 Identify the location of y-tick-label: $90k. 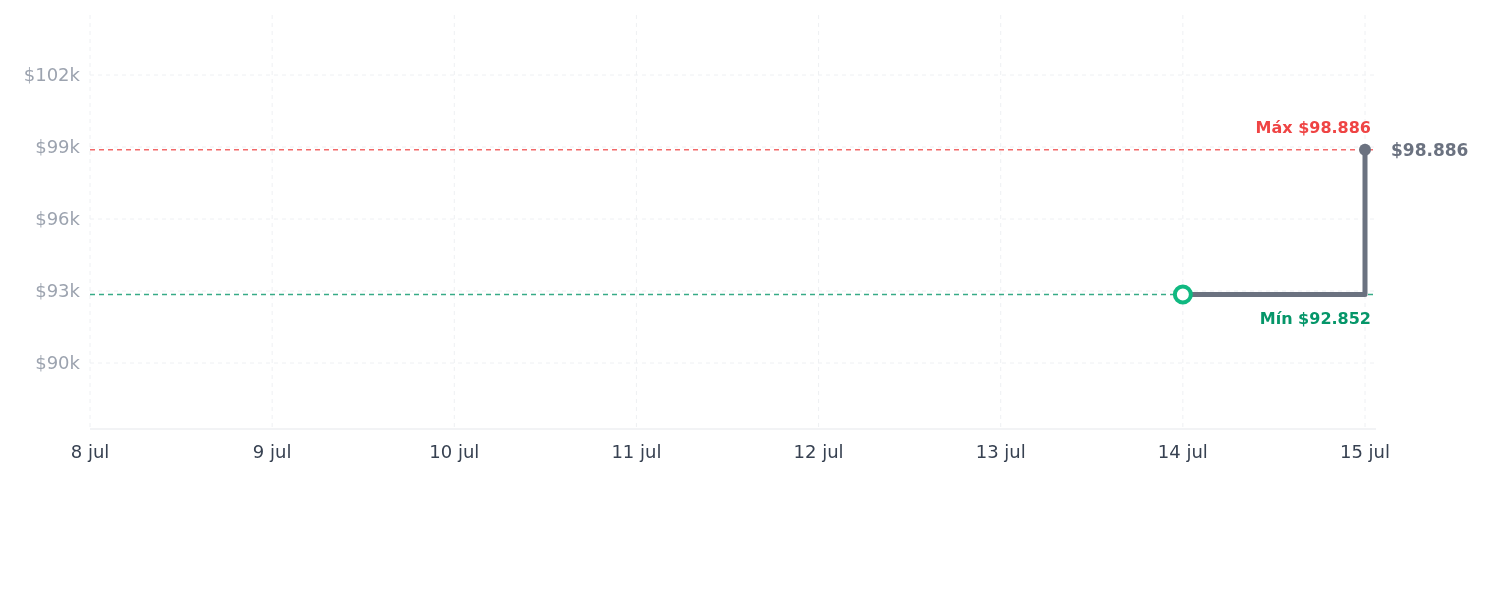
(58, 363).